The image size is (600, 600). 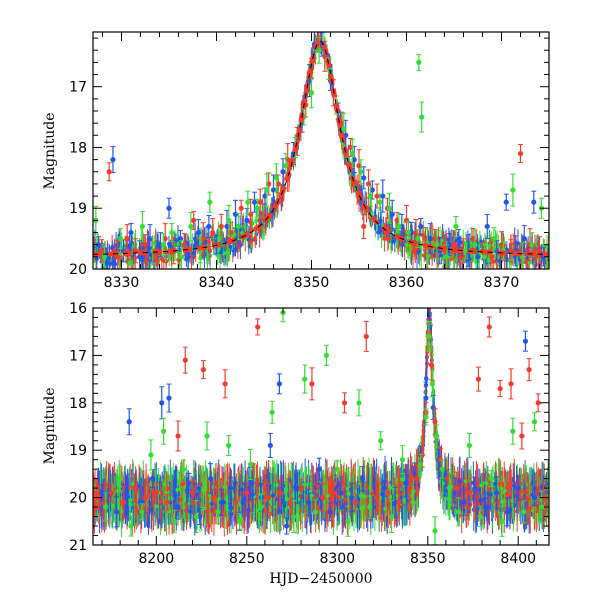 I want to click on bottom-y-tick-label: 20, so click(x=78, y=499).